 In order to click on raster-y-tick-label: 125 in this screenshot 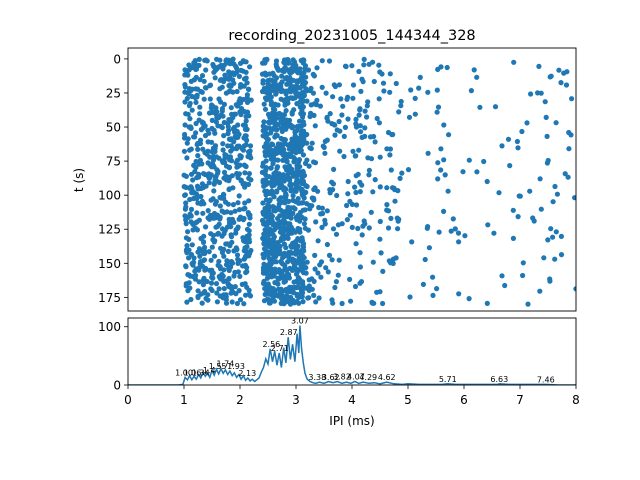, I will do `click(109, 230)`.